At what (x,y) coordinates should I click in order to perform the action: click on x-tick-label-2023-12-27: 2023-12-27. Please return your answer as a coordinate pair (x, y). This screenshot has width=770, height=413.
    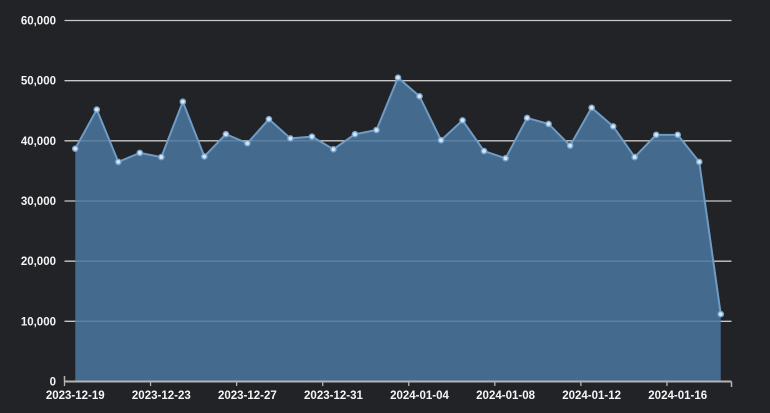
    Looking at the image, I should click on (247, 396).